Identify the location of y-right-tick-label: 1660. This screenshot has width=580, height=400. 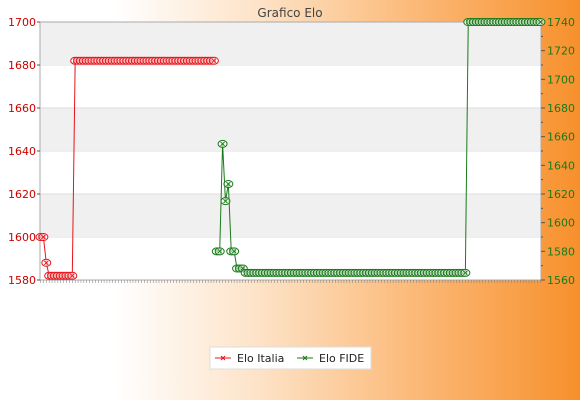
(561, 137).